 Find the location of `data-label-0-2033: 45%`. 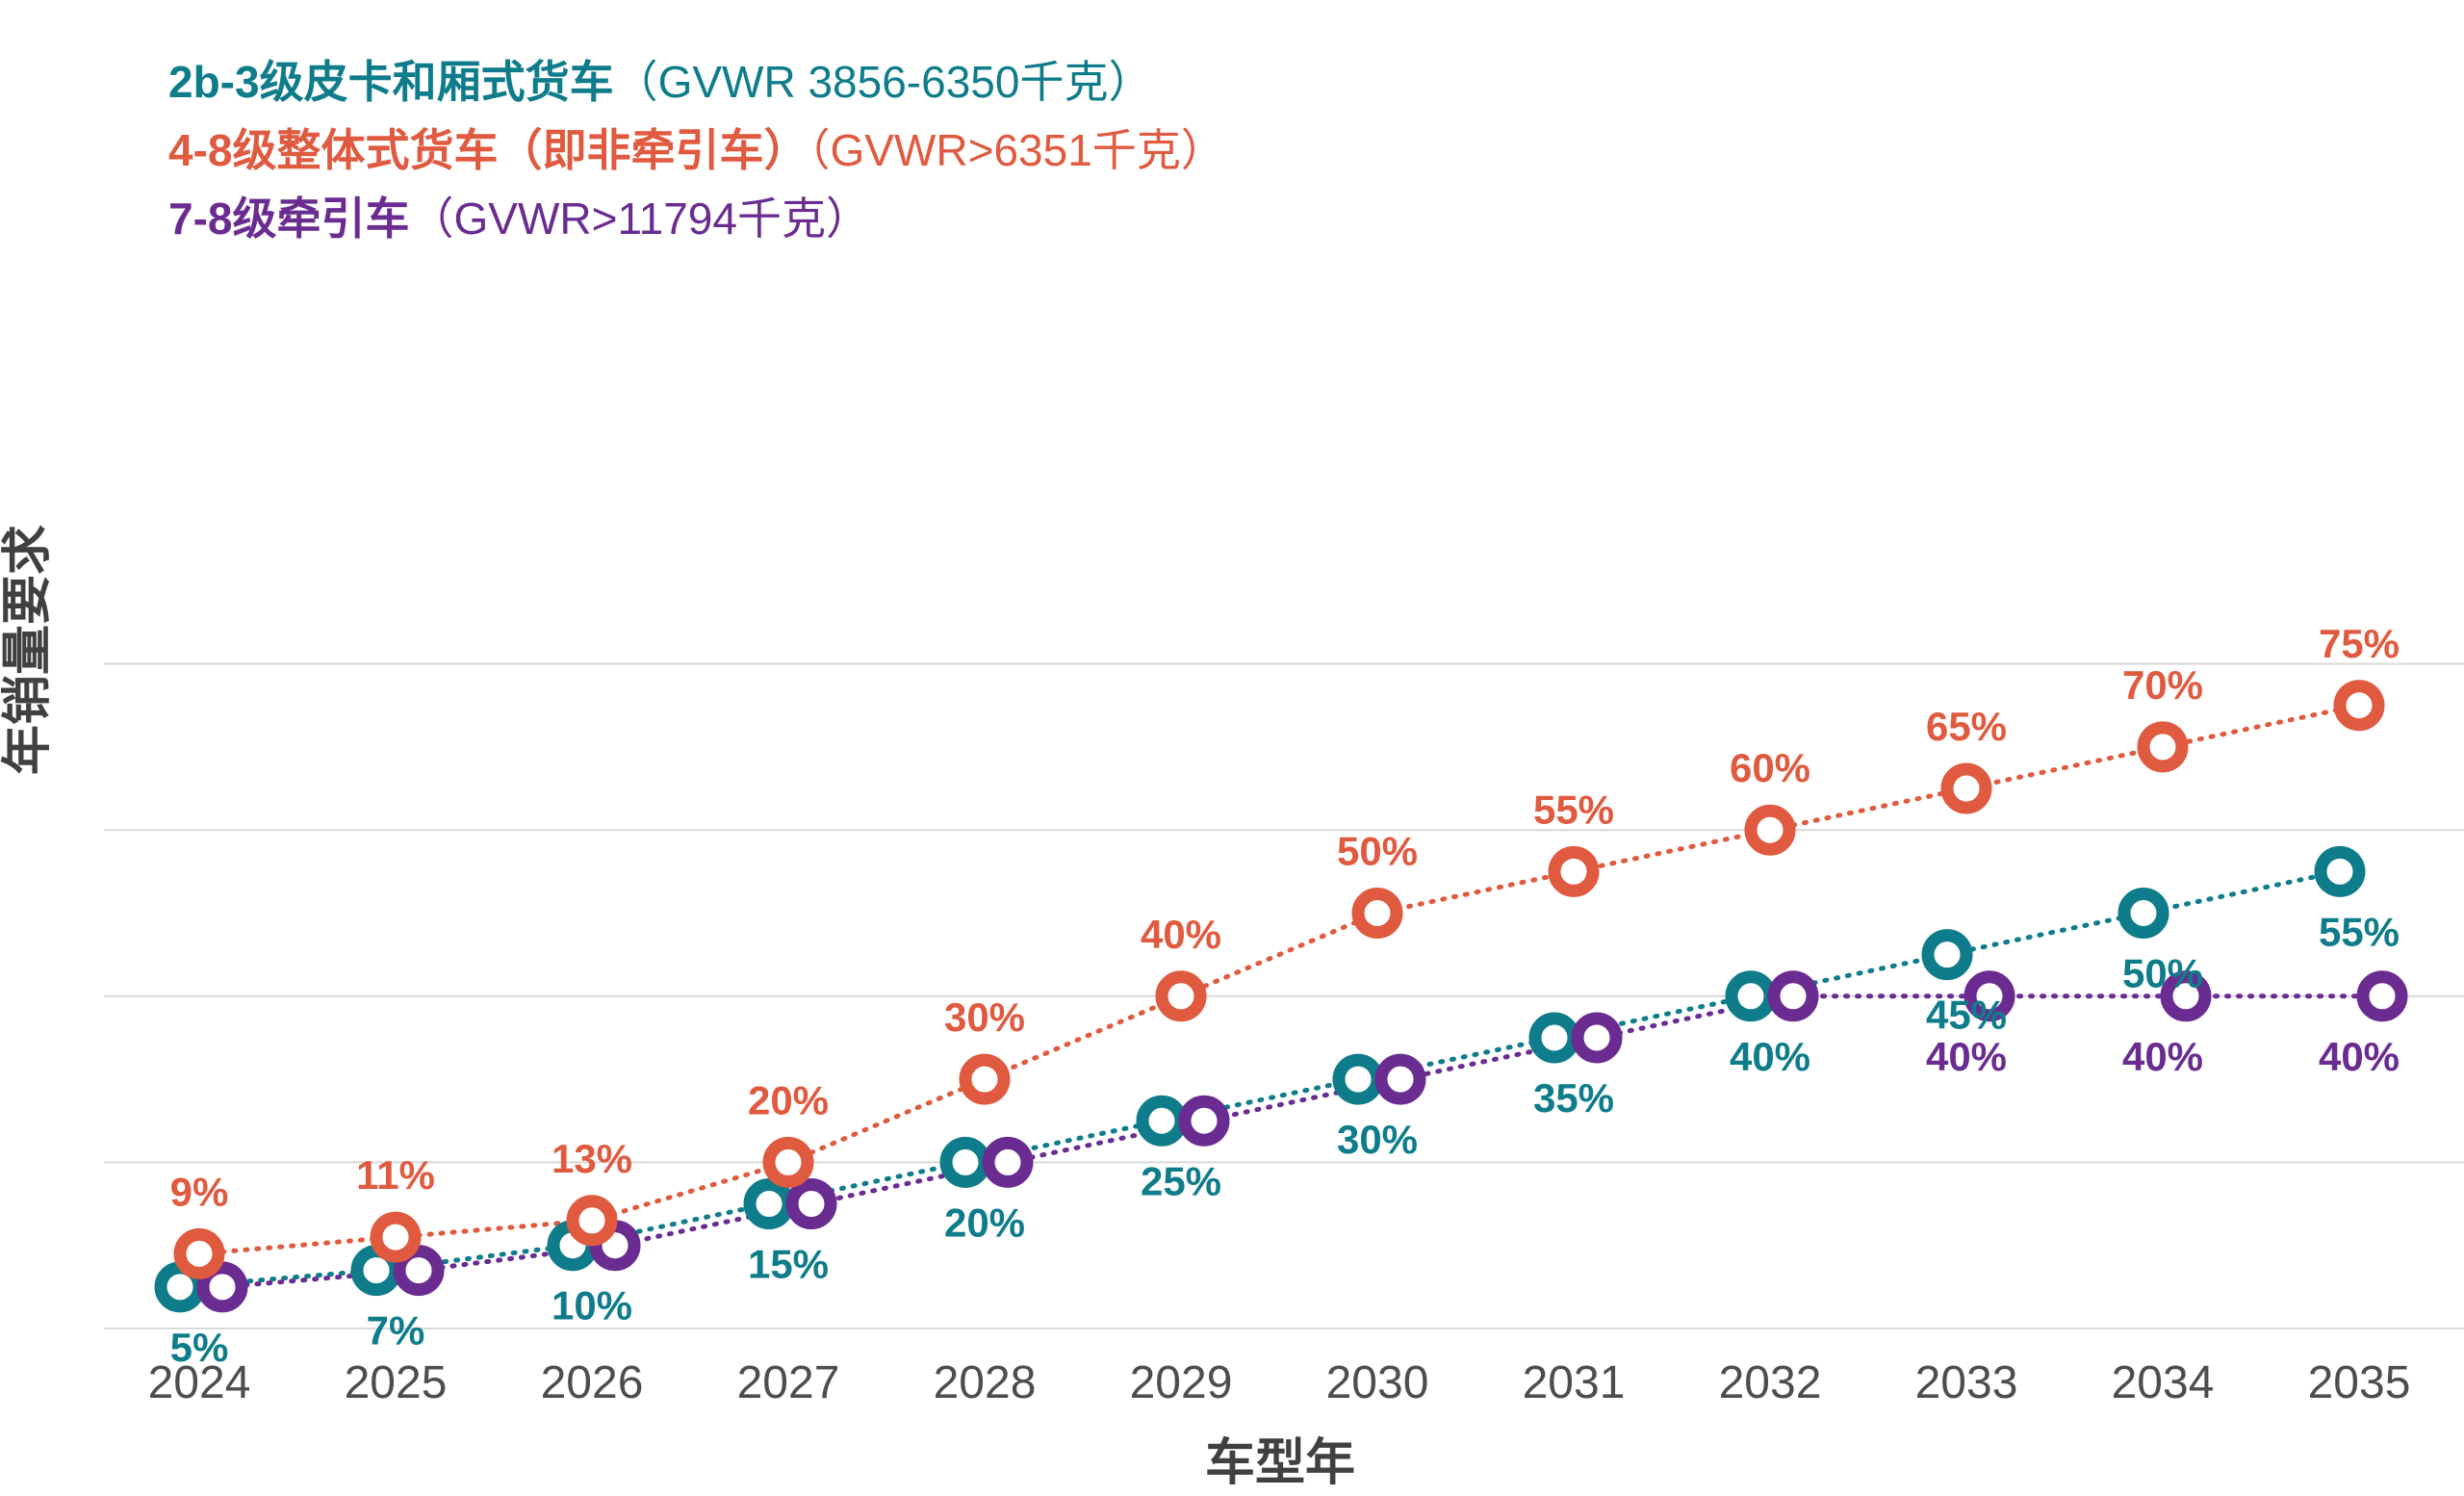

data-label-0-2033: 45% is located at coordinates (1966, 1015).